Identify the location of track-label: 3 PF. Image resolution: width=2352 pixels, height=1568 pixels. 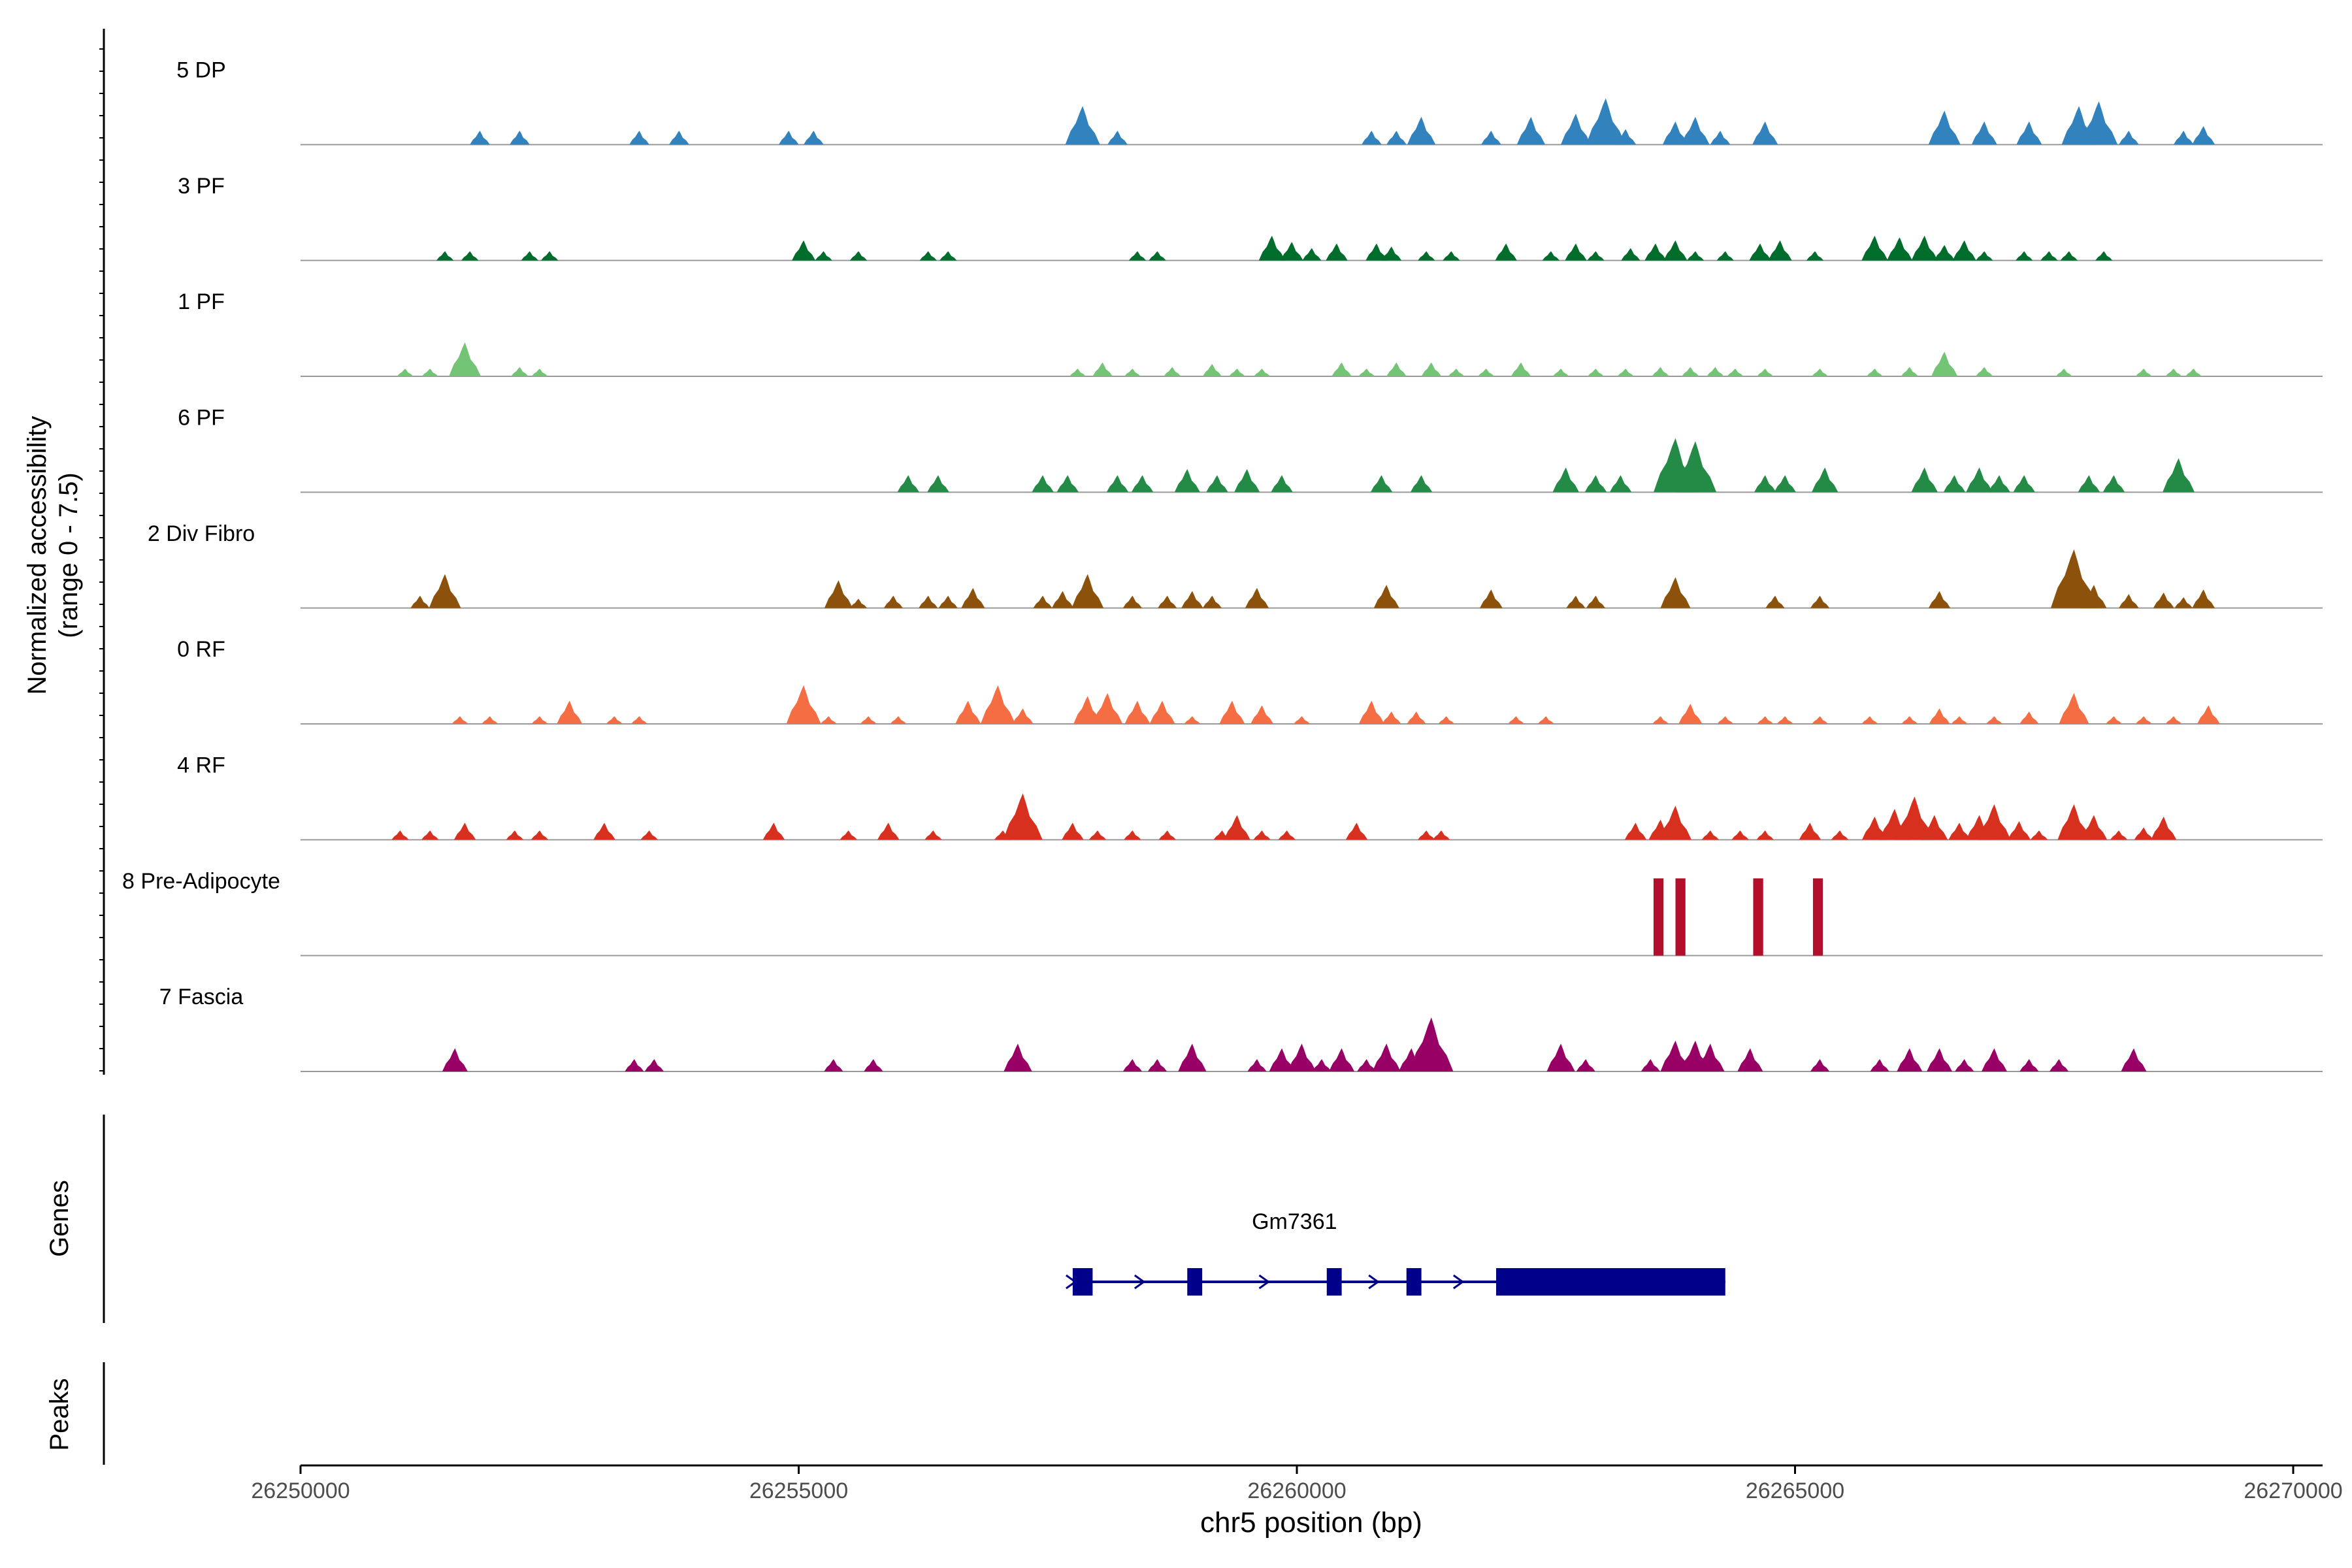
(201, 186).